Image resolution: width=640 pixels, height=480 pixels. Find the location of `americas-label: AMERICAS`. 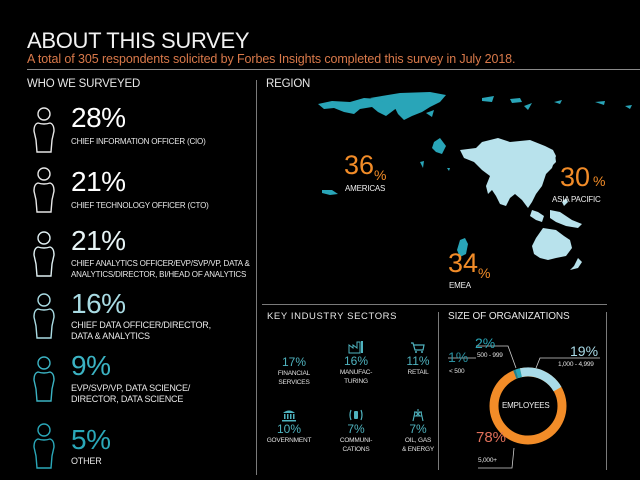

americas-label: AMERICAS is located at coordinates (365, 188).